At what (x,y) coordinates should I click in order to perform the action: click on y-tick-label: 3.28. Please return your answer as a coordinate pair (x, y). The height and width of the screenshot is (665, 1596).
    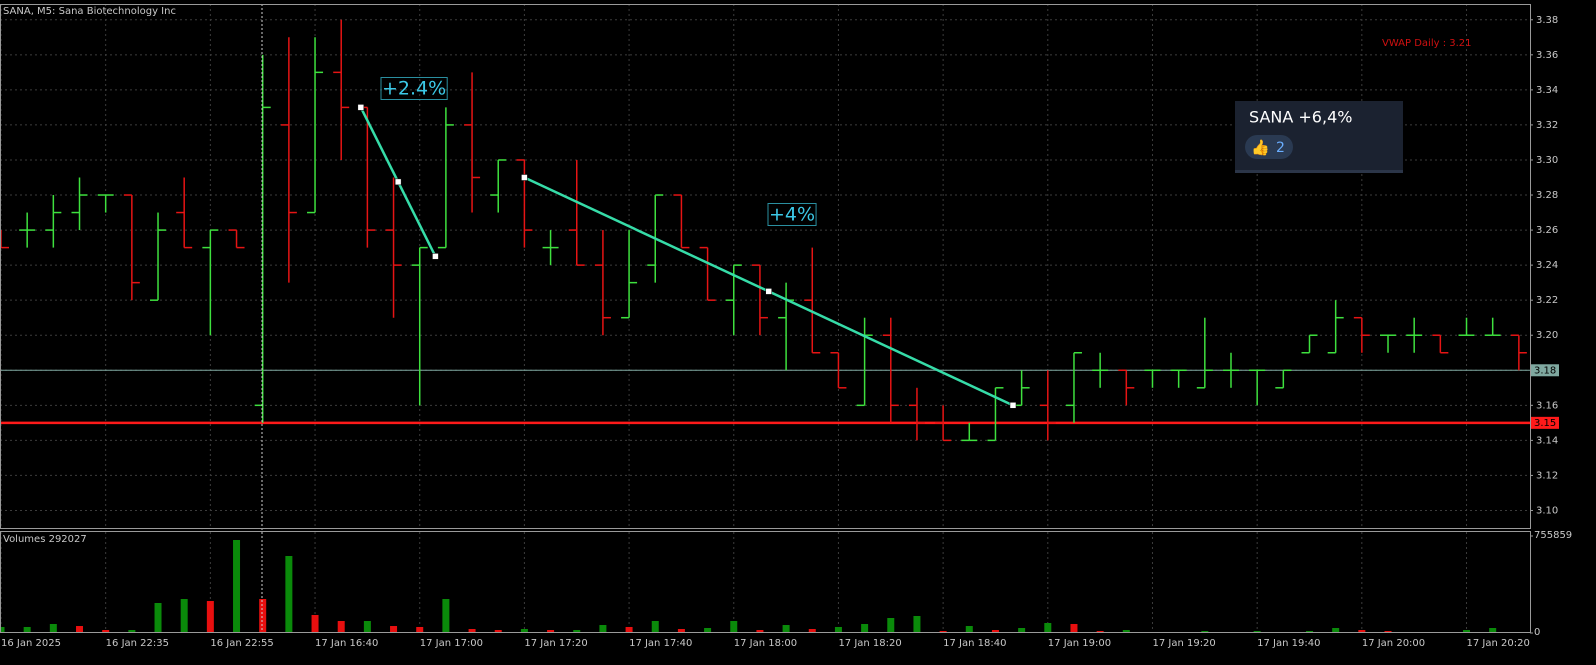
    Looking at the image, I should click on (1547, 195).